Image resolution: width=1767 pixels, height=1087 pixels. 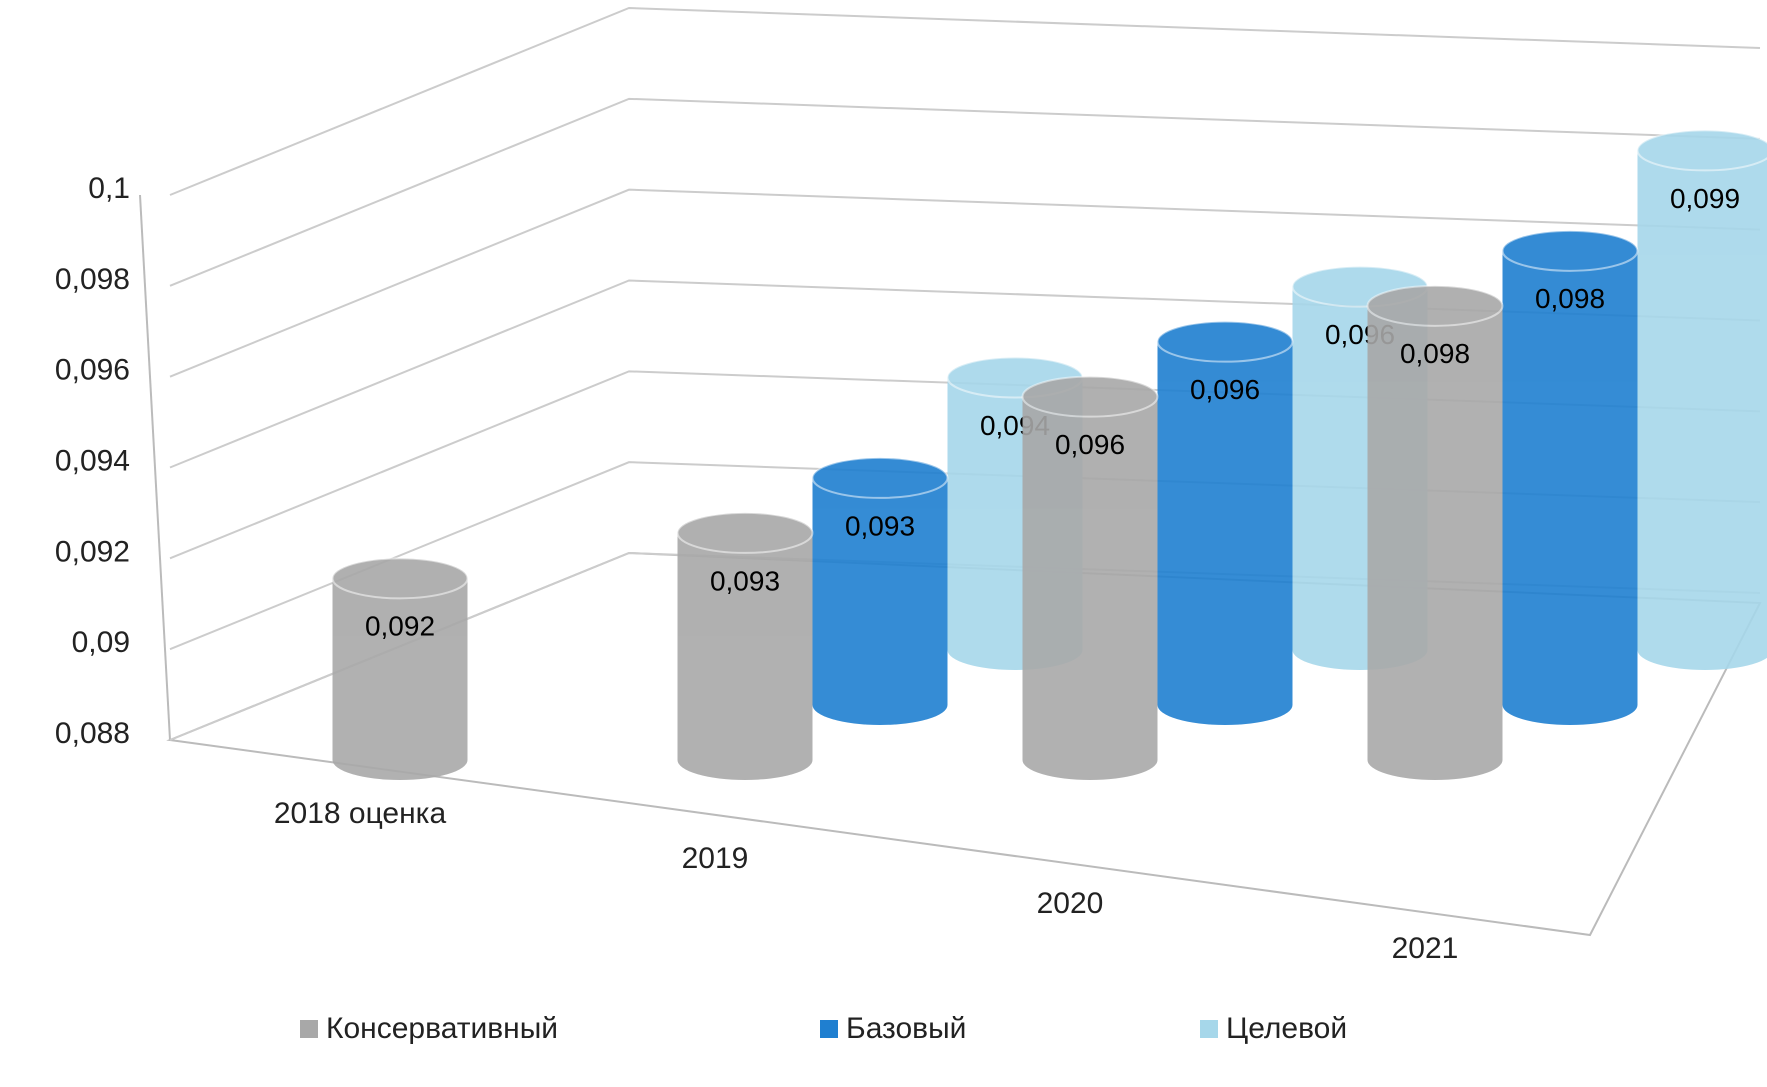 What do you see at coordinates (442, 1028) in the screenshot?
I see `legend-label: Консервативный` at bounding box center [442, 1028].